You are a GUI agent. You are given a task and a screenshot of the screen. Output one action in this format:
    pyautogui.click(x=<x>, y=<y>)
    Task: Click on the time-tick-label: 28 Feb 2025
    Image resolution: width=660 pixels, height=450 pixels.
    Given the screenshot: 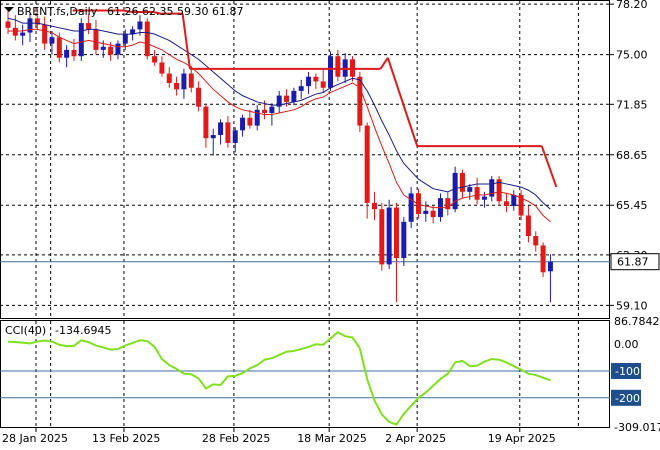 What is the action you would take?
    pyautogui.click(x=236, y=438)
    